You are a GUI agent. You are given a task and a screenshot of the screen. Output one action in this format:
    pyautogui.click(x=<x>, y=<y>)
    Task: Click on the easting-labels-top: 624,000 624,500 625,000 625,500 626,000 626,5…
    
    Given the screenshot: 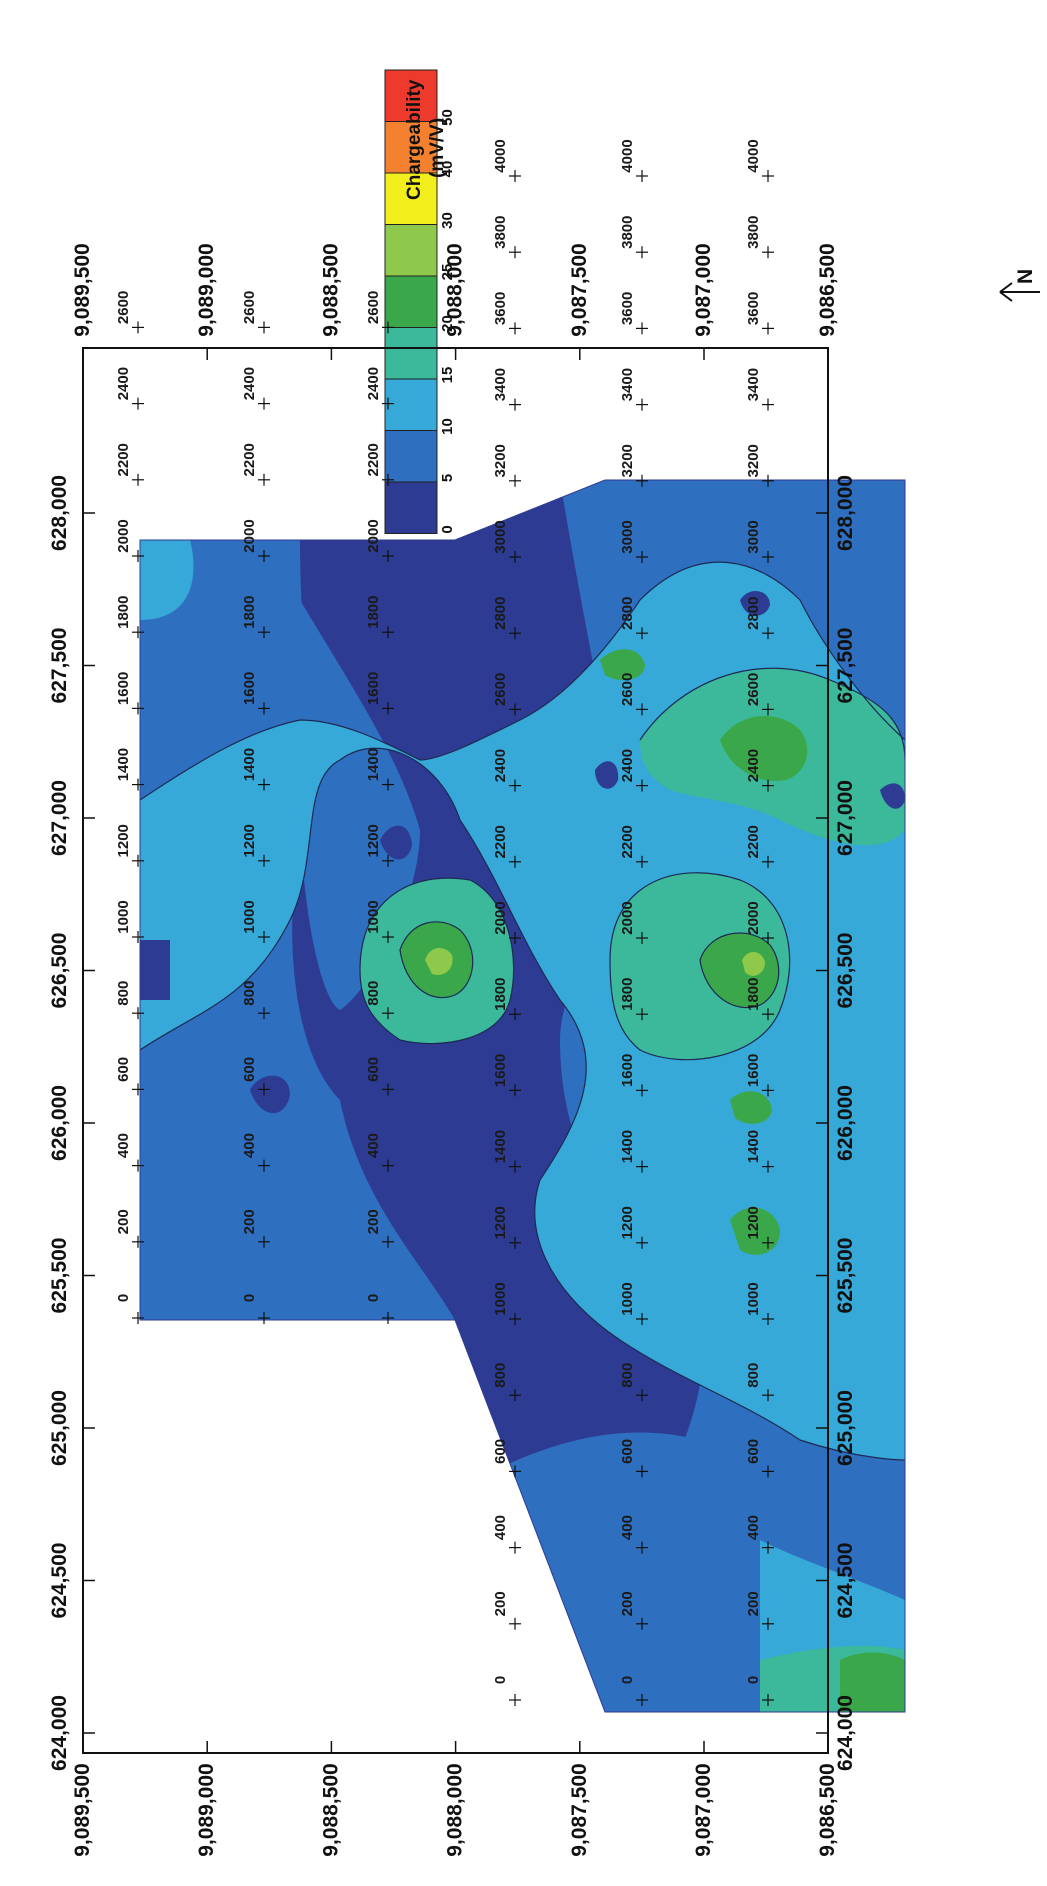 What is the action you would take?
    pyautogui.click(x=59, y=1123)
    